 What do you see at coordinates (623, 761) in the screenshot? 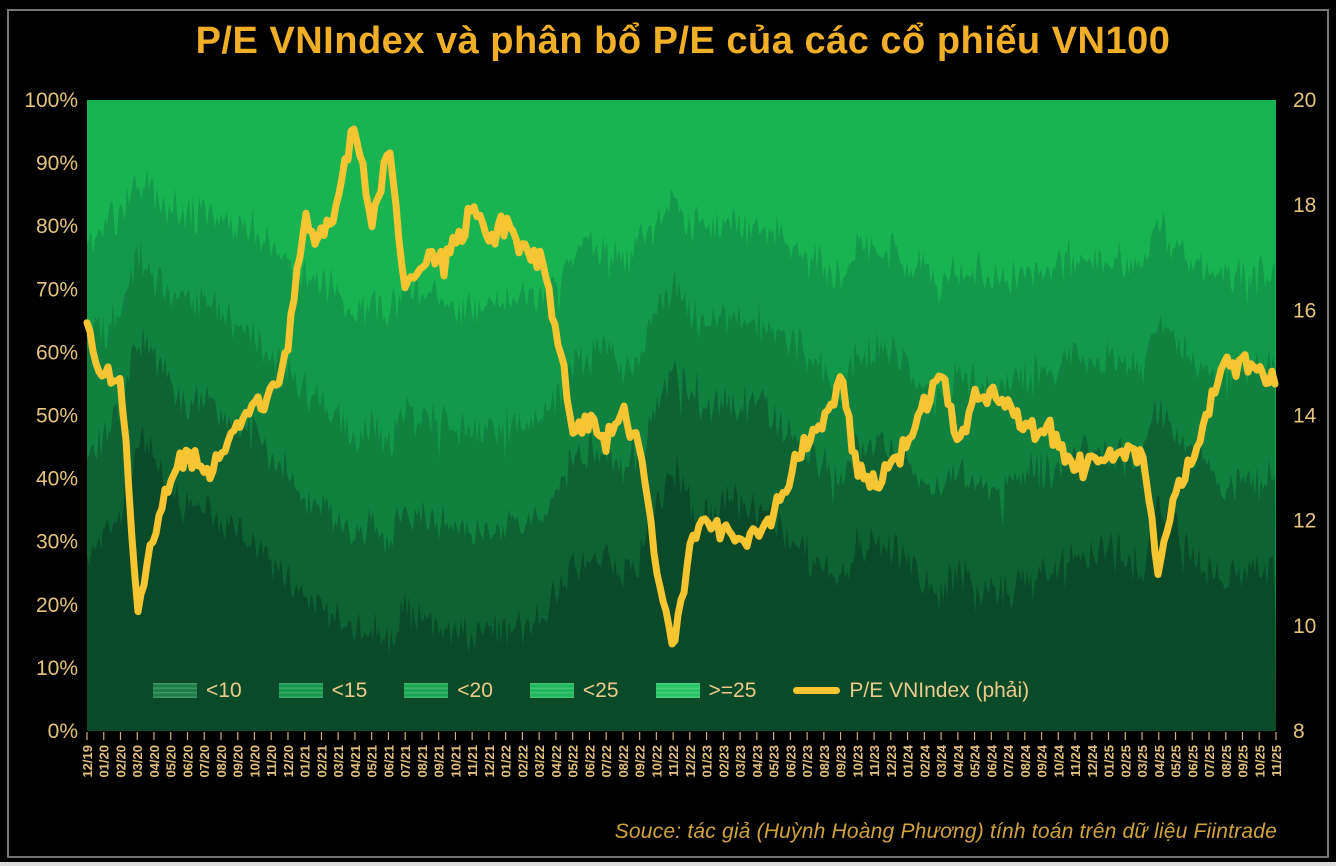
I see `x-axis-label: 08/22` at bounding box center [623, 761].